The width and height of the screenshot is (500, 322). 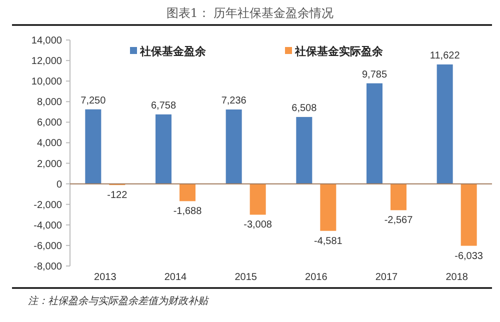 I want to click on y-tick-label: -4,000, so click(x=48, y=226).